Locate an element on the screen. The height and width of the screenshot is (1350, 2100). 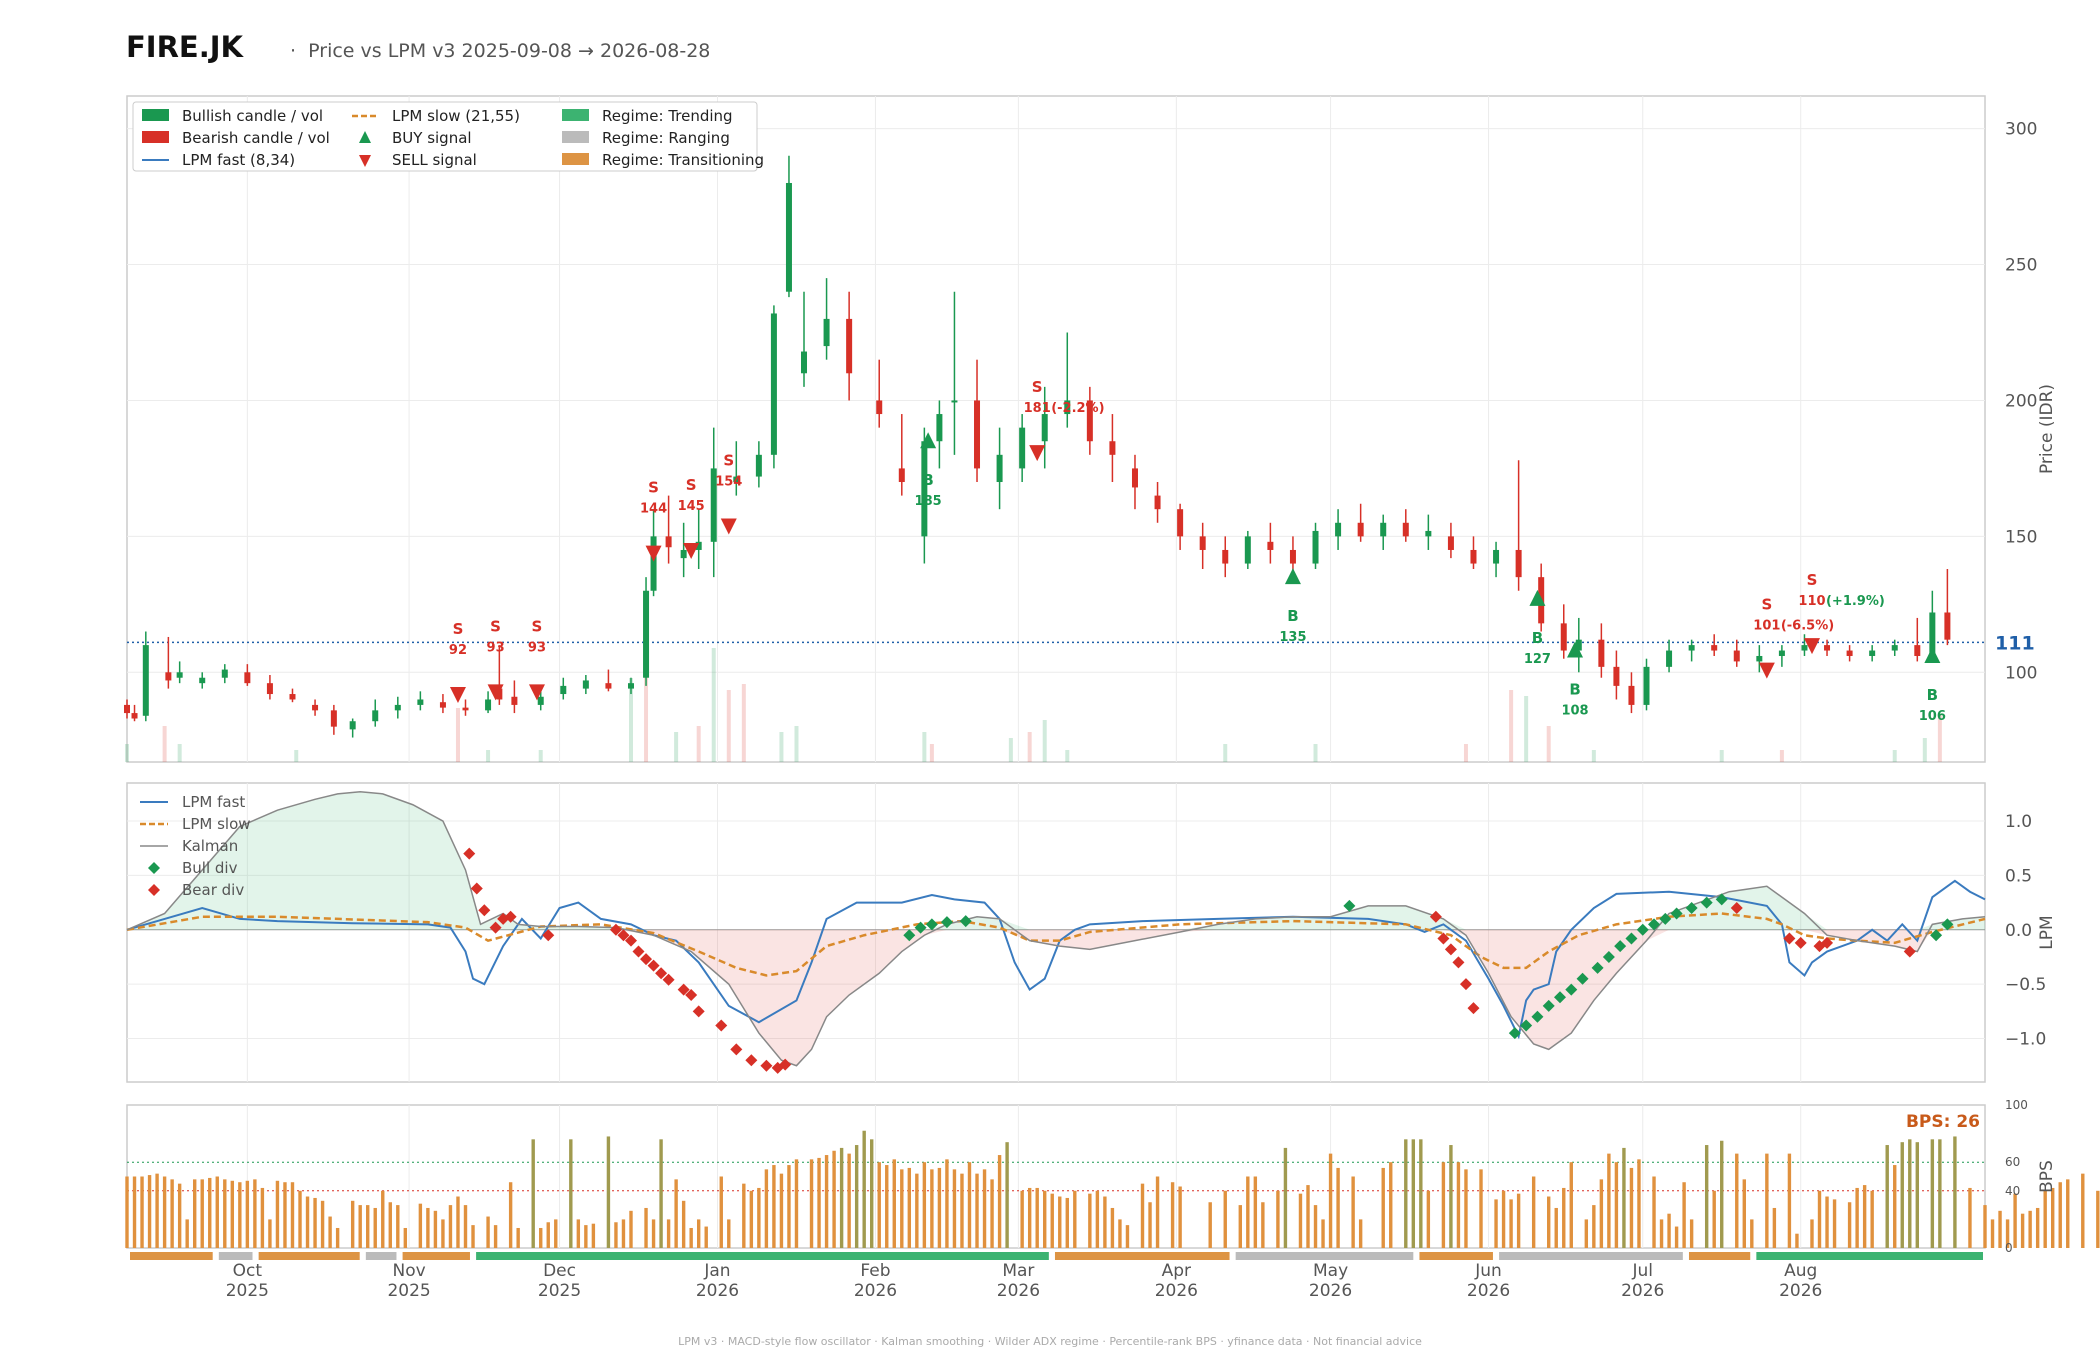
sell-signal-price: 154 is located at coordinates (728, 482).